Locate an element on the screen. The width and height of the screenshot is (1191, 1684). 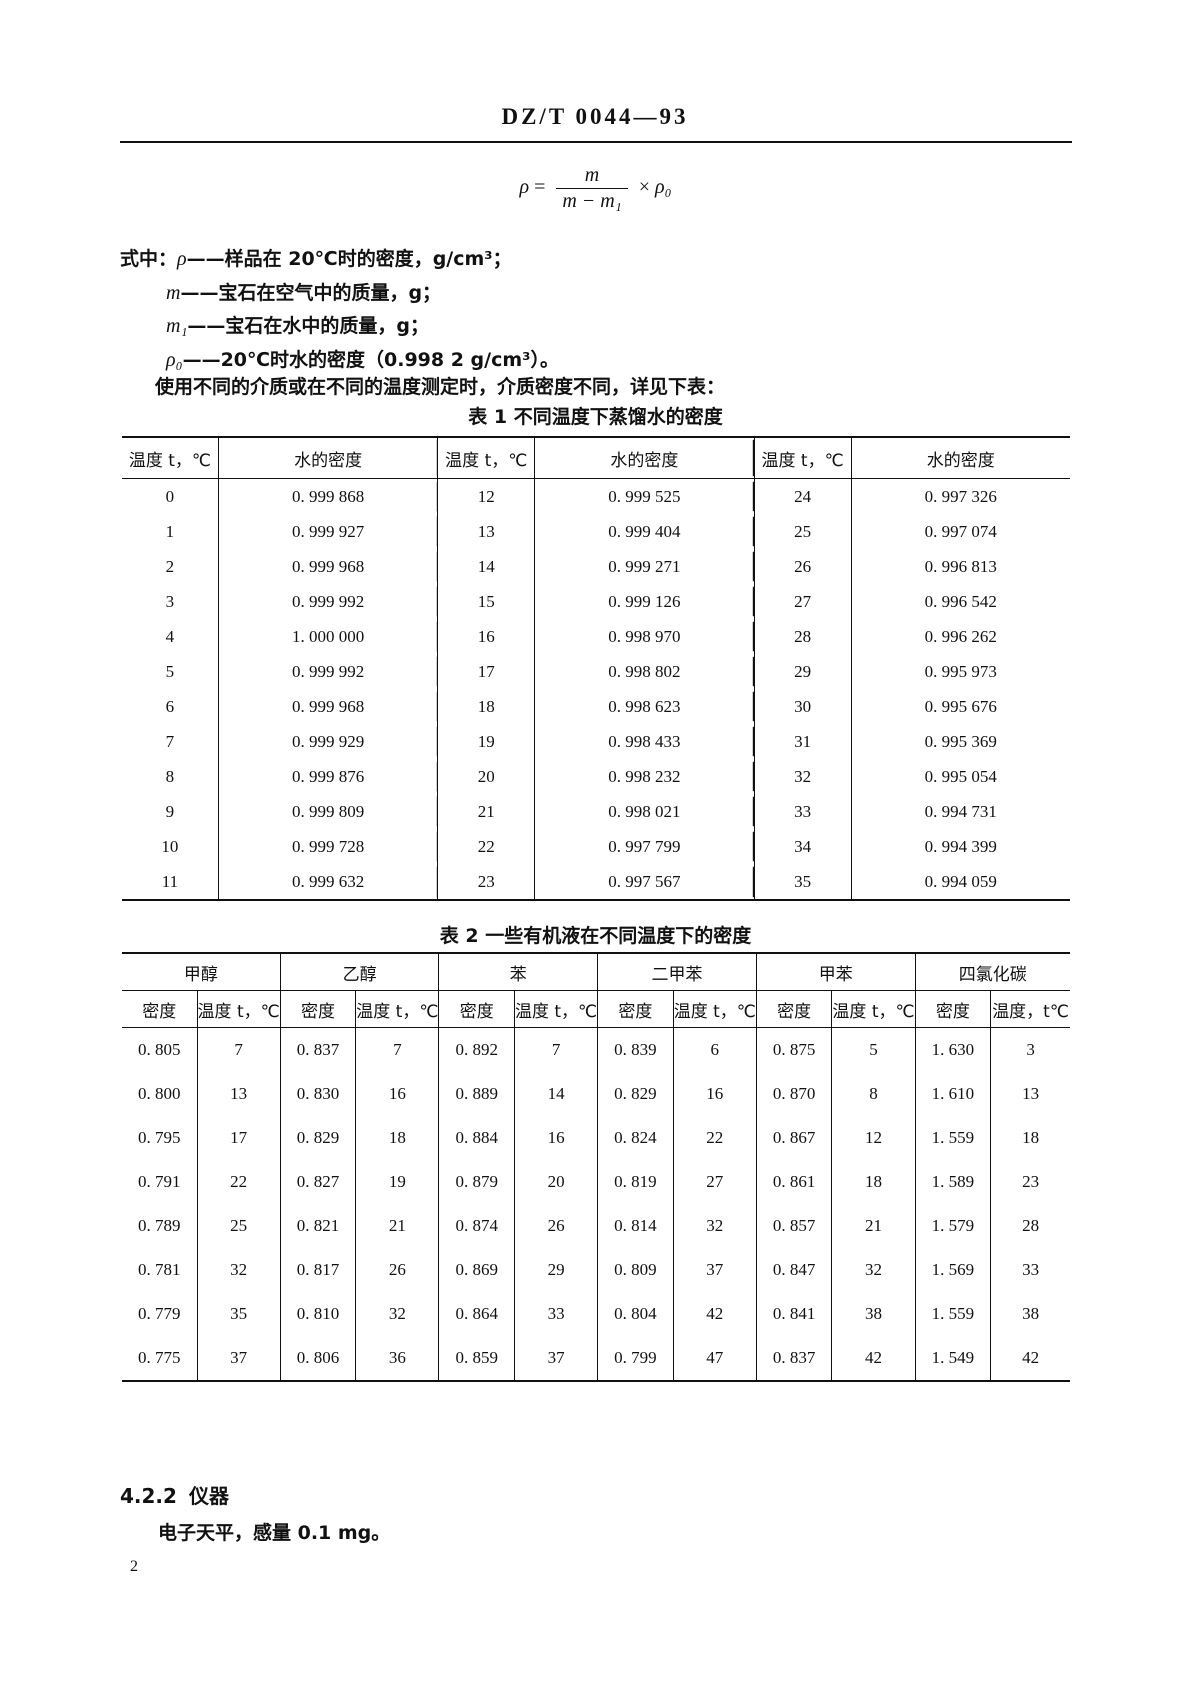
cell-temp: 19 is located at coordinates (486, 741).